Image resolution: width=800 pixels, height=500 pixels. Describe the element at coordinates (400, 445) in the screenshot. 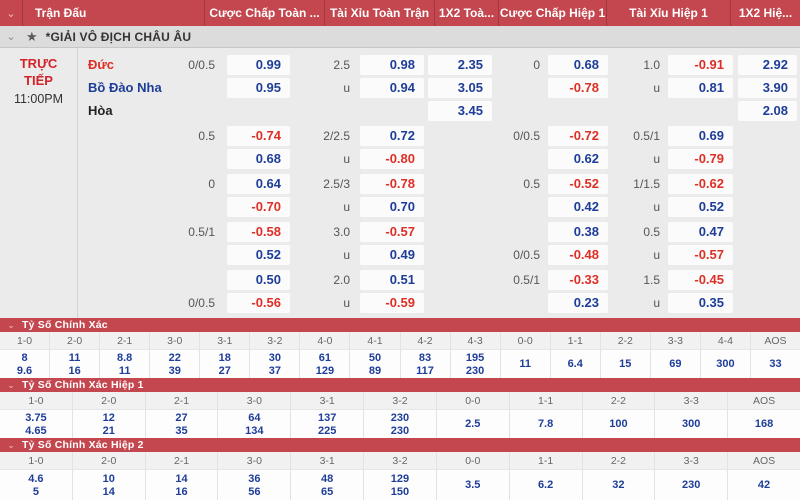

I see `score-section-bar: ⌄ Tỷ Số Chính Xác Hiệp 2` at that location.